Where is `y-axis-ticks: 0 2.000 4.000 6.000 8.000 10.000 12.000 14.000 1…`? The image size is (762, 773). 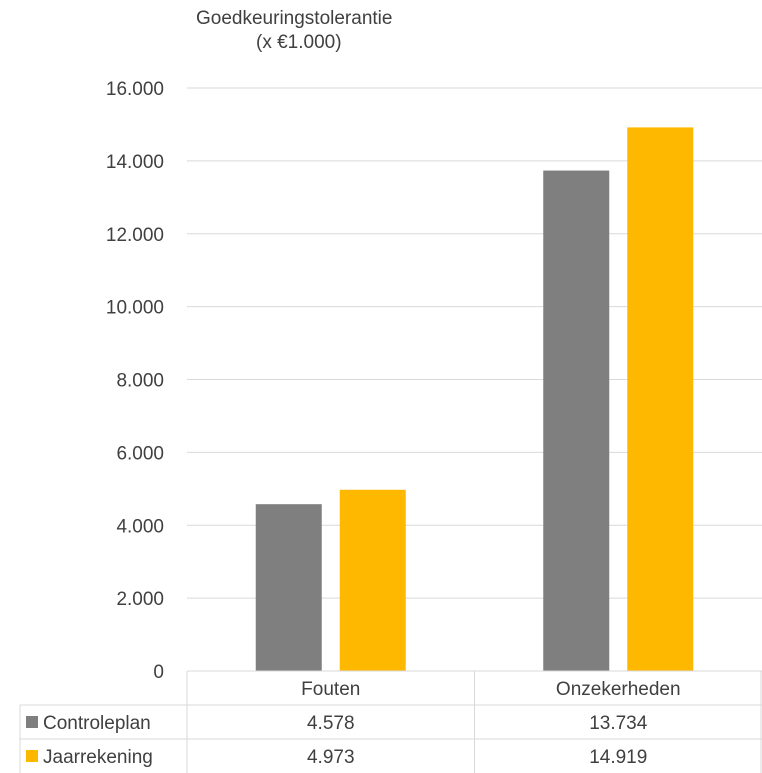
y-axis-ticks: 0 2.000 4.000 6.000 8.000 10.000 12.000 14.000 1… is located at coordinates (135, 381).